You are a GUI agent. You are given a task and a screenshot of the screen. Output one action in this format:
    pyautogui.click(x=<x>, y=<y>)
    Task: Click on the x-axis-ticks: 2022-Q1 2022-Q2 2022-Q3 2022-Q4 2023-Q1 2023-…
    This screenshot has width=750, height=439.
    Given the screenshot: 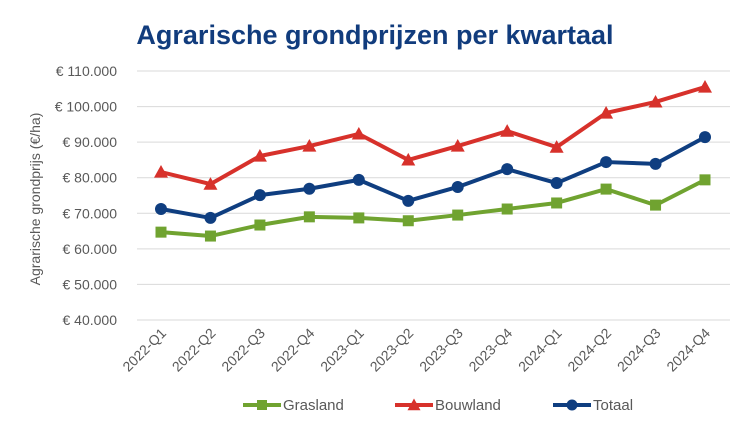 What is the action you would take?
    pyautogui.click(x=416, y=350)
    